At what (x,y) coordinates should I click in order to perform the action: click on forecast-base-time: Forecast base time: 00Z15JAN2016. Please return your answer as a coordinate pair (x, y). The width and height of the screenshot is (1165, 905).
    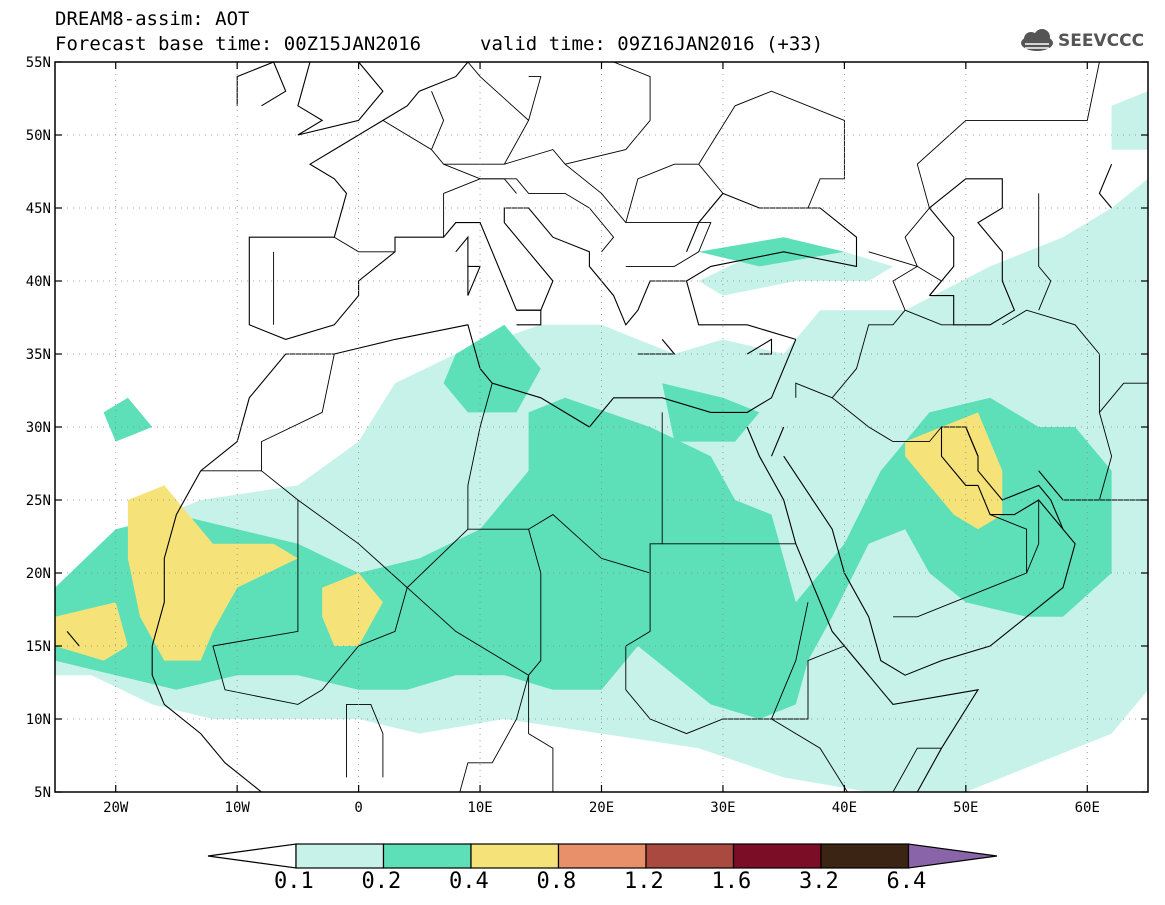
    Looking at the image, I should click on (238, 44).